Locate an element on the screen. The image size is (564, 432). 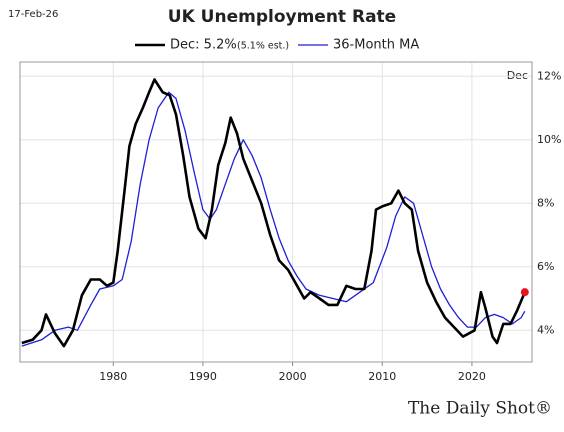
y-tick-label: 4% is located at coordinates (545, 329).